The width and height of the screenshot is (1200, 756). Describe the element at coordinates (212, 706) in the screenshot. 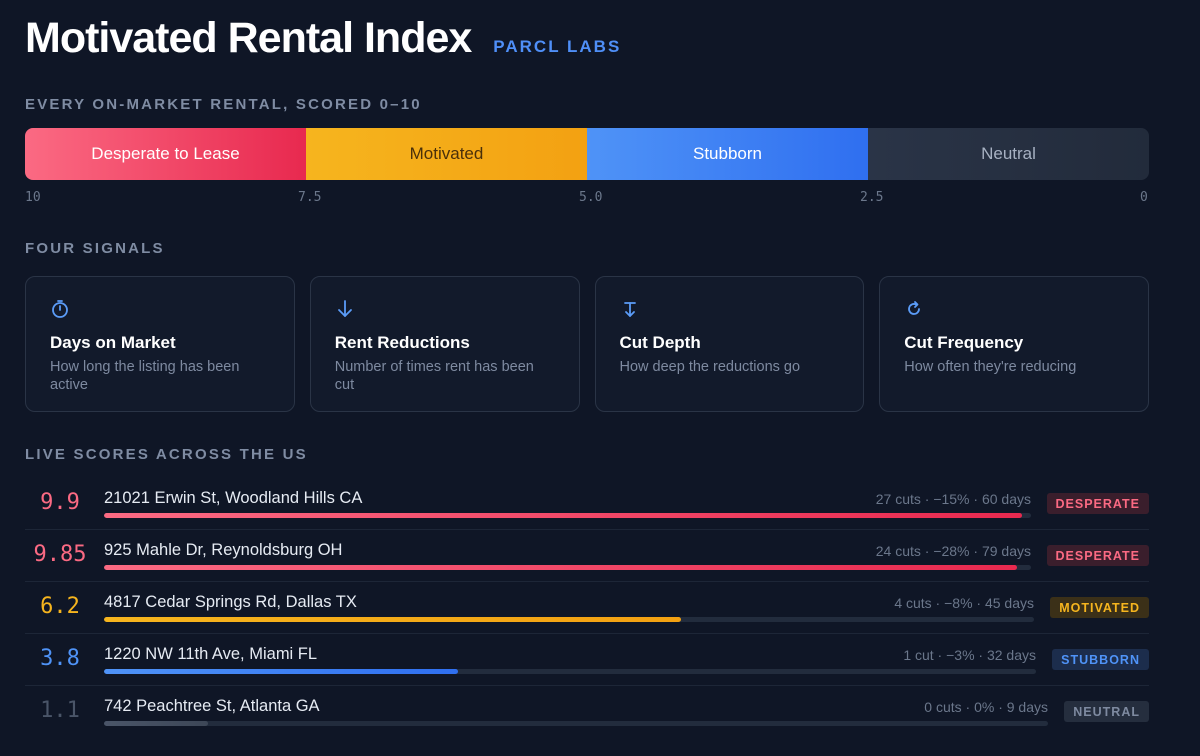

I see `listing-address: 742 Peachtree St, Atlanta GA` at that location.